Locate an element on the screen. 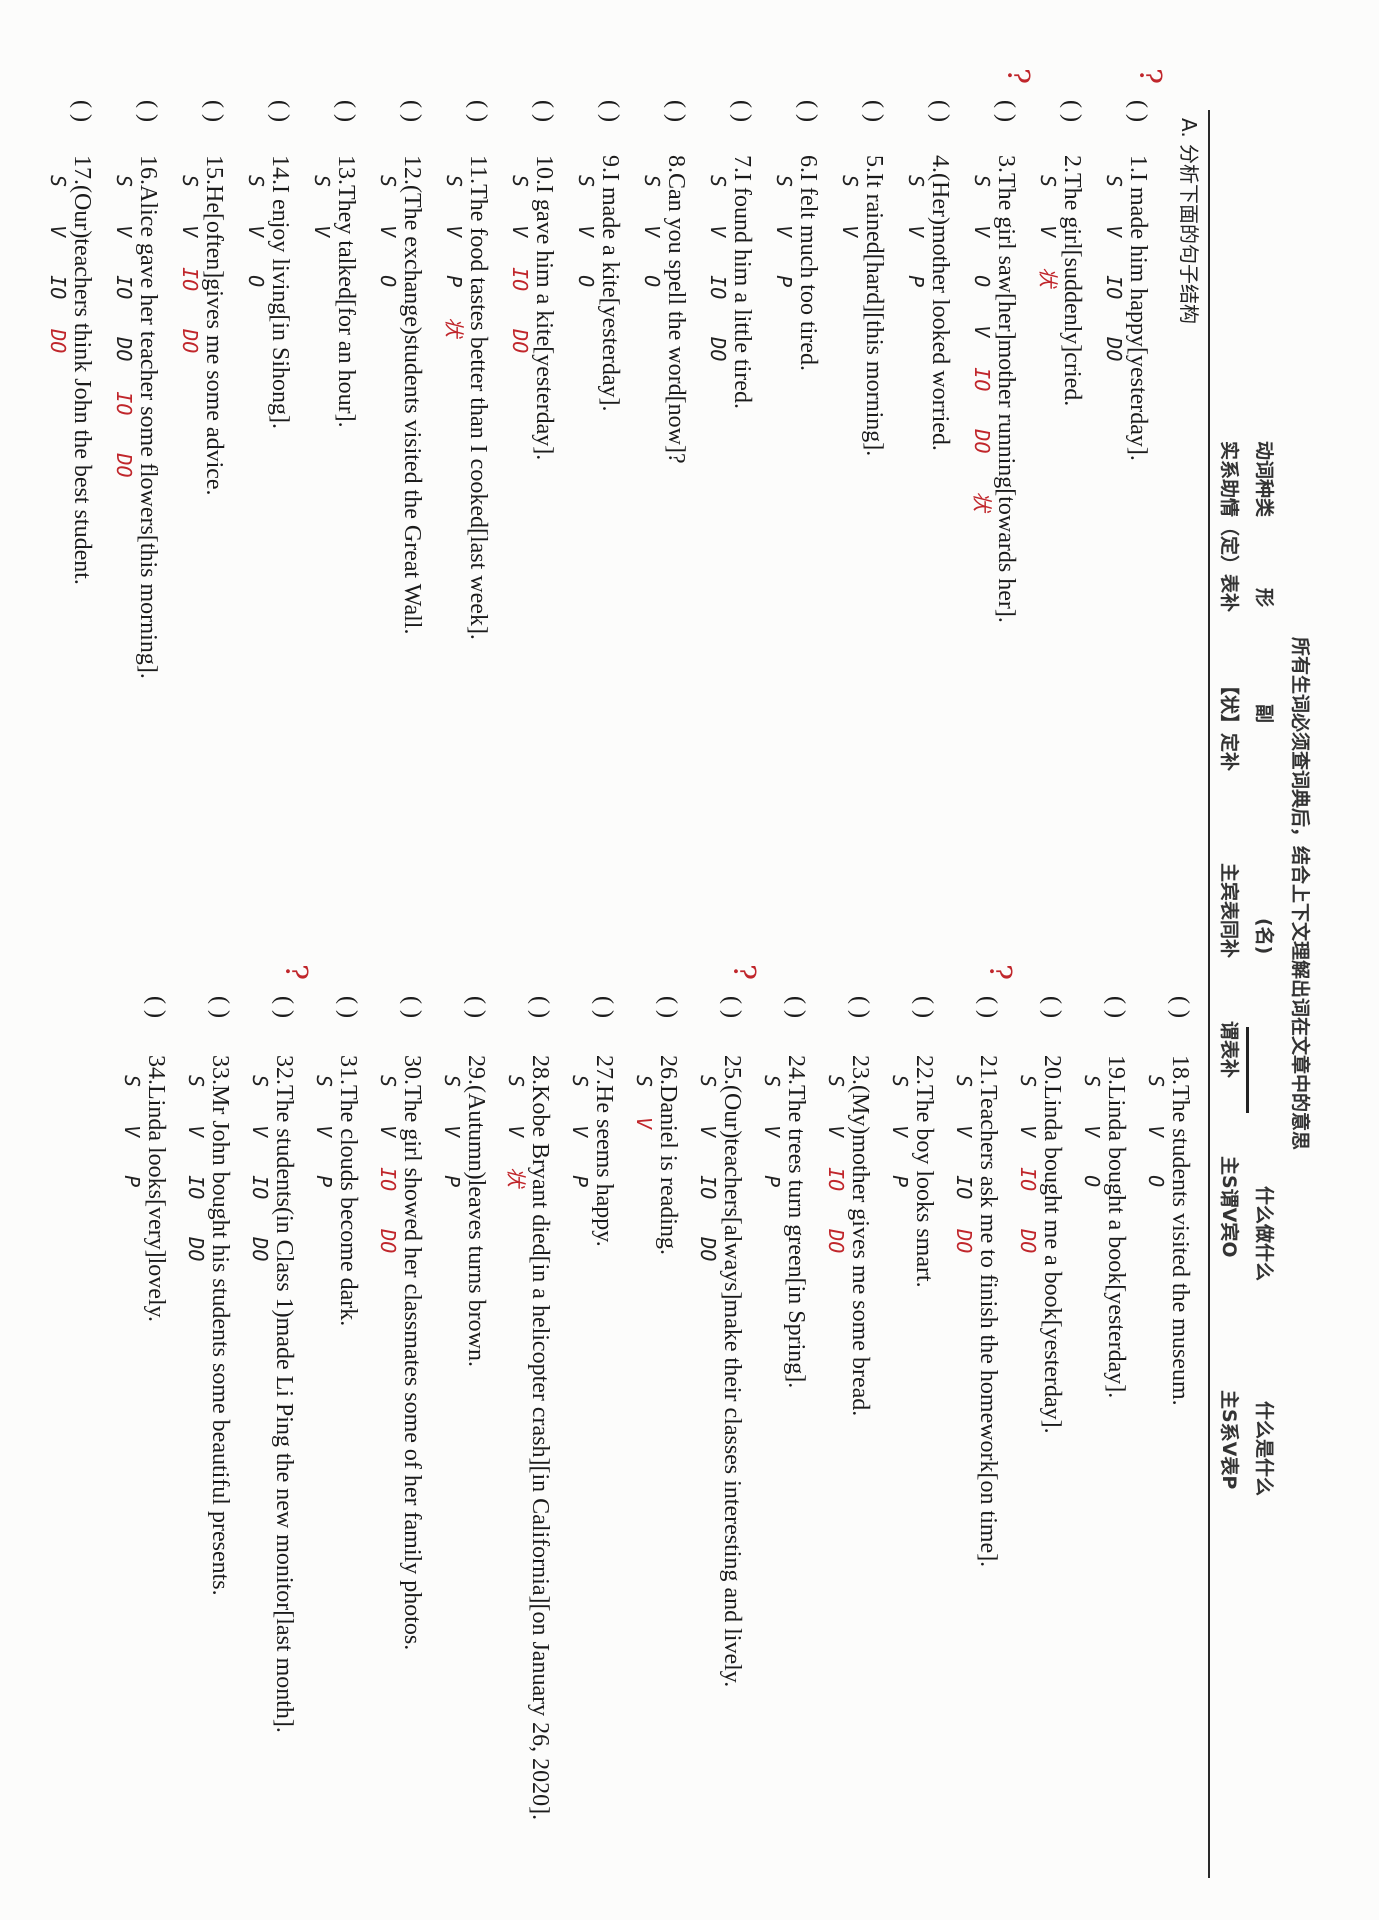  exercise-sentence: 5.It rained[hard][this morning]. is located at coordinates (874, 306).